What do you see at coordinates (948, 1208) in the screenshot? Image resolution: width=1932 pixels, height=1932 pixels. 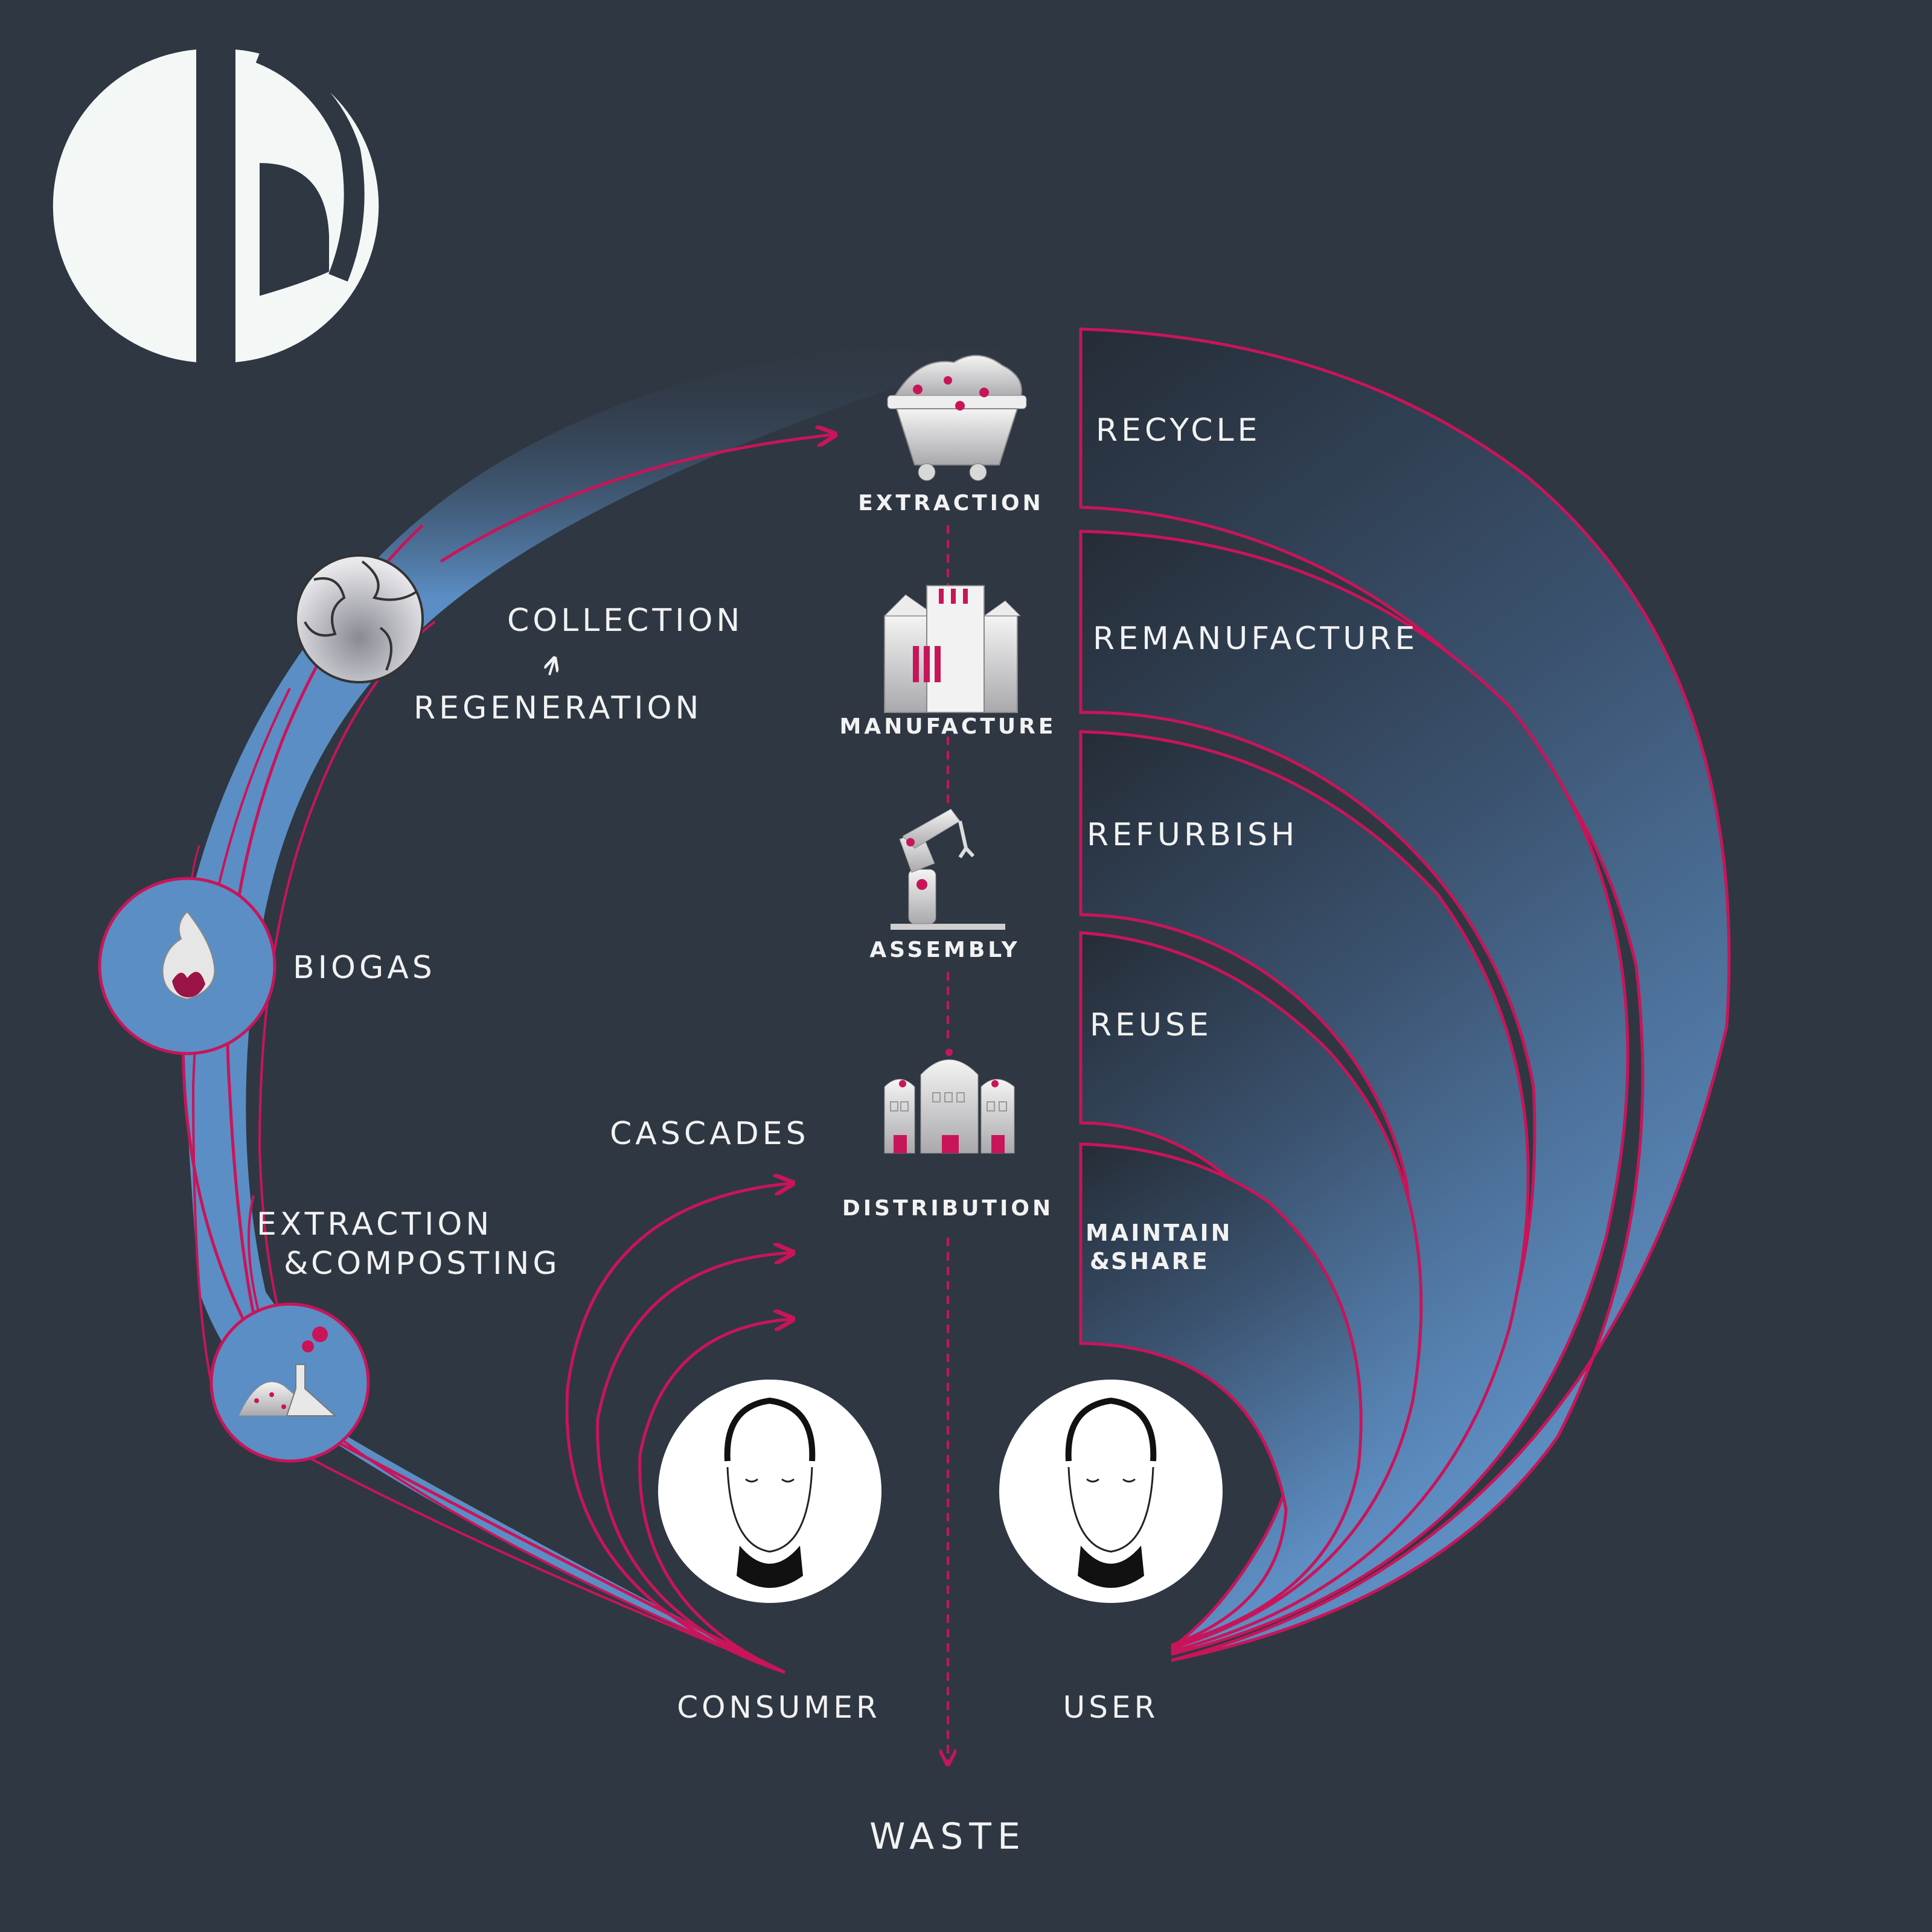 I see `label-distribution: DISTRIBUTION` at bounding box center [948, 1208].